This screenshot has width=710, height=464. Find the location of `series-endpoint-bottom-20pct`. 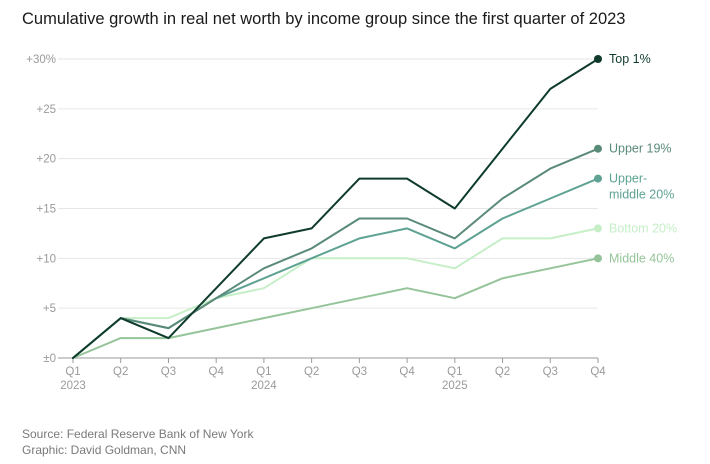

series-endpoint-bottom-20pct is located at coordinates (598, 228).